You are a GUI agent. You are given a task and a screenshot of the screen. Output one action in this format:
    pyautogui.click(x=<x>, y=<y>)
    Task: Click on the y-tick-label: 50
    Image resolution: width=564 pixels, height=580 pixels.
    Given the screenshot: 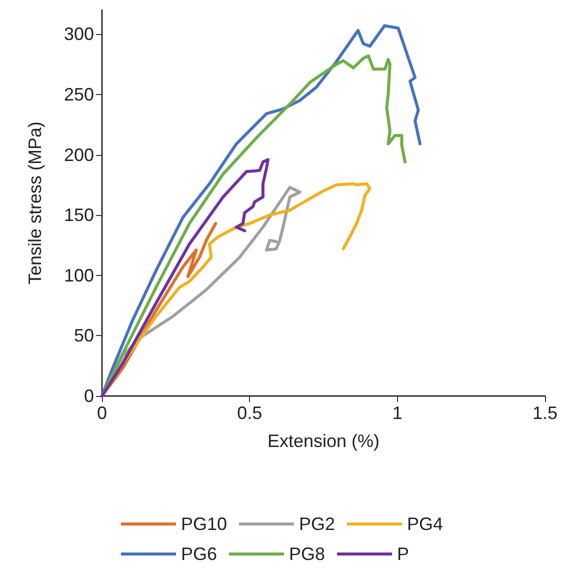 What is the action you would take?
    pyautogui.click(x=84, y=336)
    